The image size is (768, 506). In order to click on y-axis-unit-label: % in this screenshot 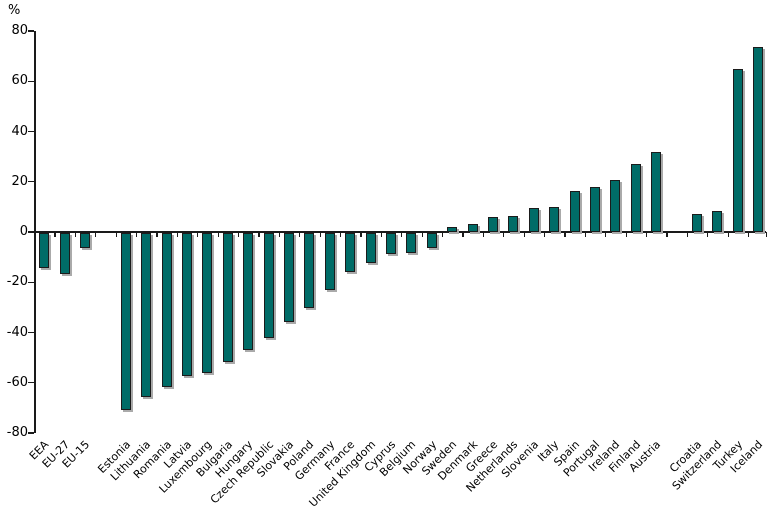, I will do `click(14, 10)`.